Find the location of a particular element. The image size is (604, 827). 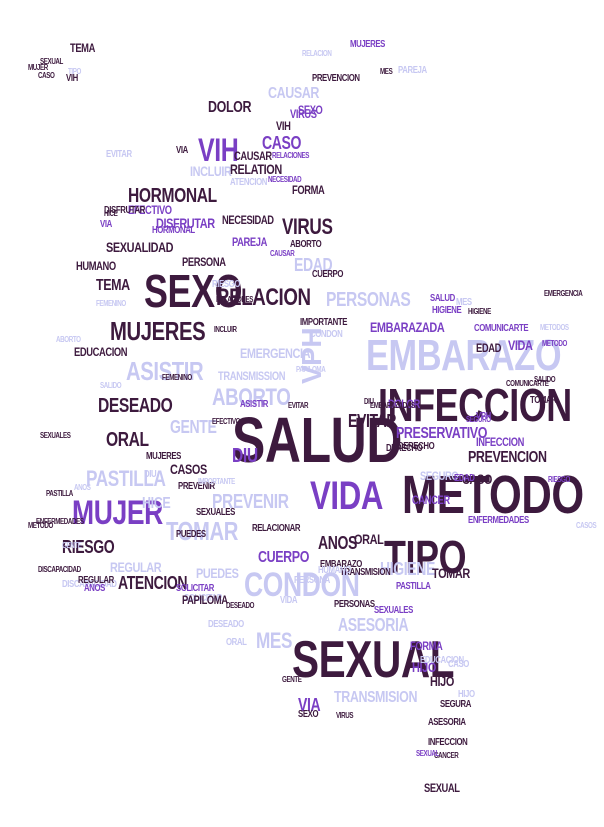

word-necesidad: NECESIDAD is located at coordinates (248, 220).